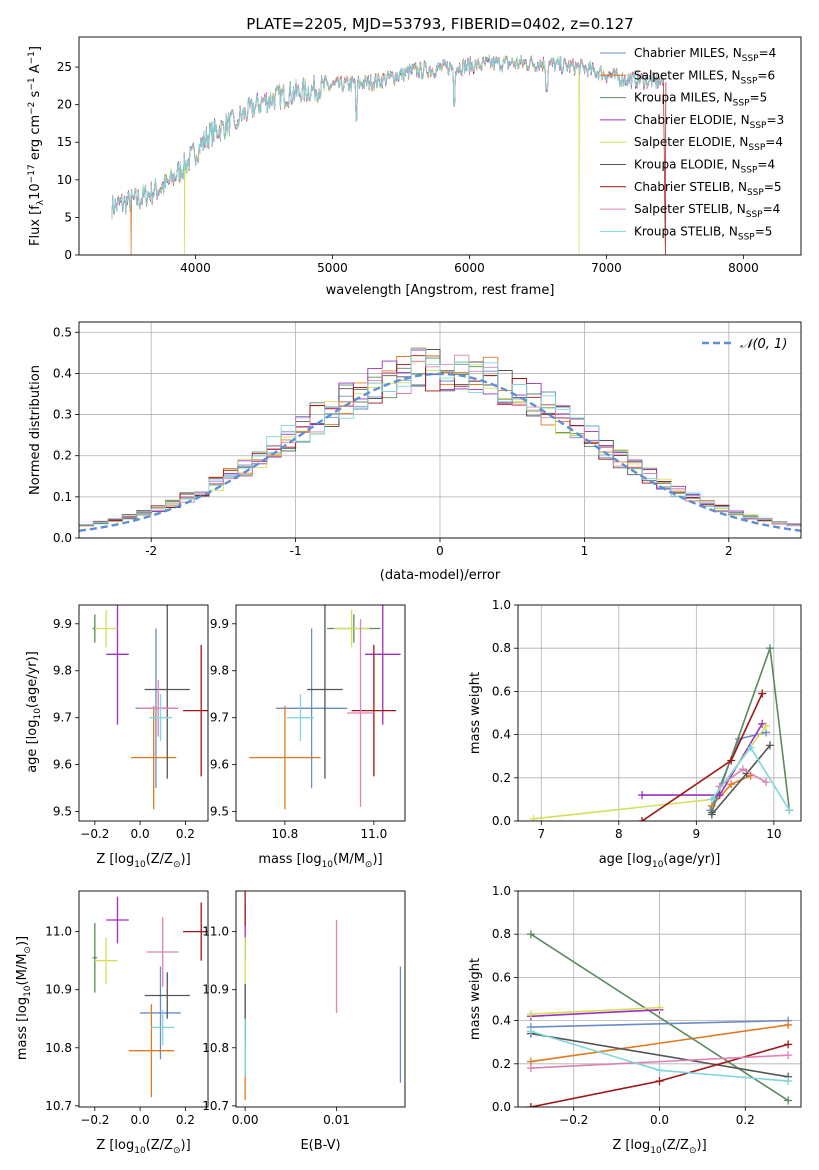  I want to click on x-tick-label: 9, so click(697, 834).